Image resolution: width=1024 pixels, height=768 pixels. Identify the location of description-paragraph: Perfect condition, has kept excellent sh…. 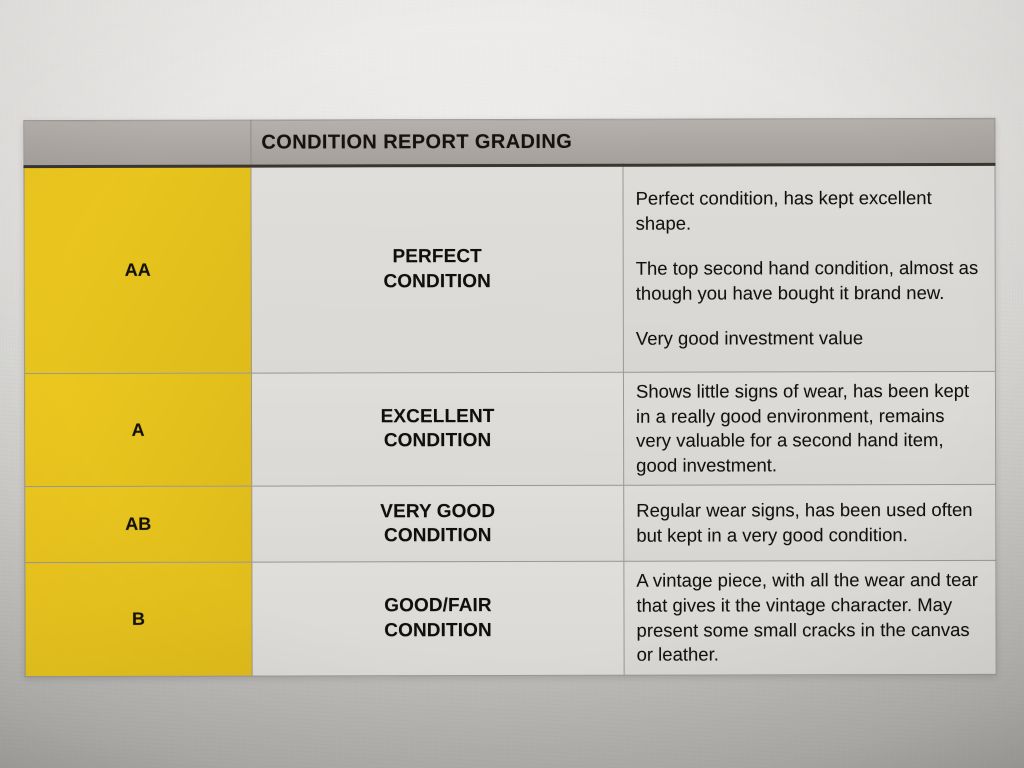
(783, 210).